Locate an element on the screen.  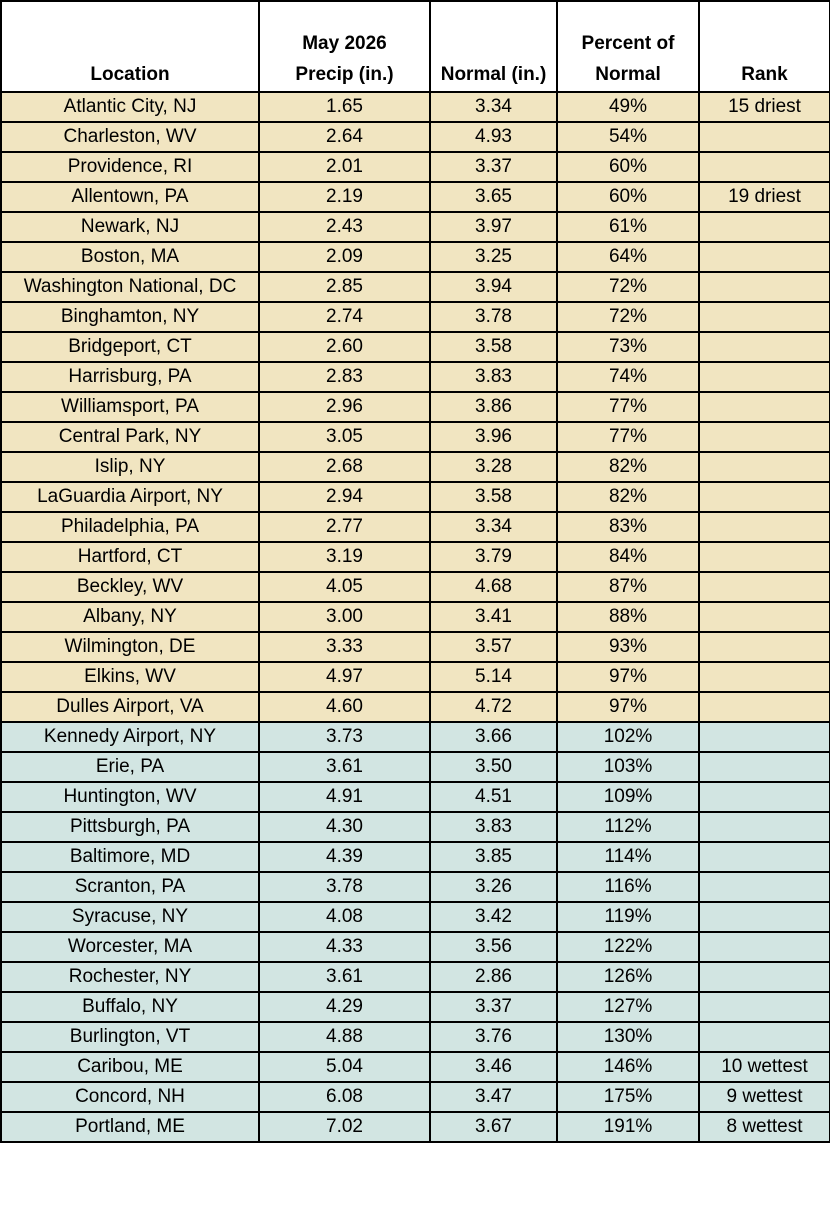
cell-normal: 3.58 is located at coordinates (493, 347).